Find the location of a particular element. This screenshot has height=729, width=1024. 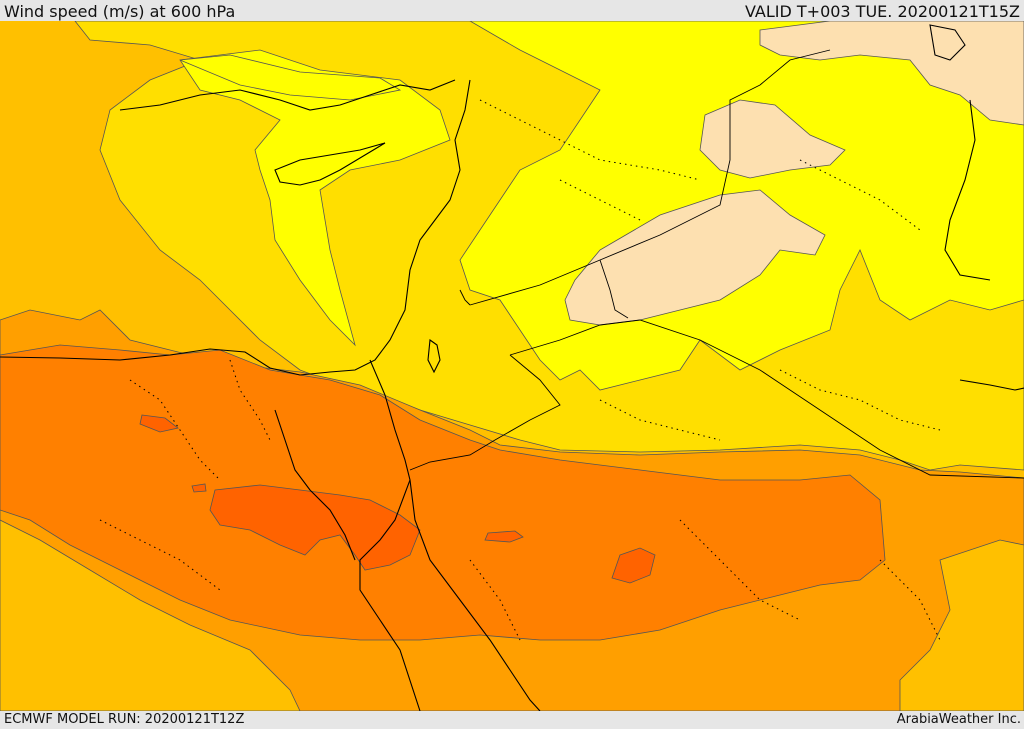

map-title: Wind speed (m/s) at 600 hPa is located at coordinates (120, 11).